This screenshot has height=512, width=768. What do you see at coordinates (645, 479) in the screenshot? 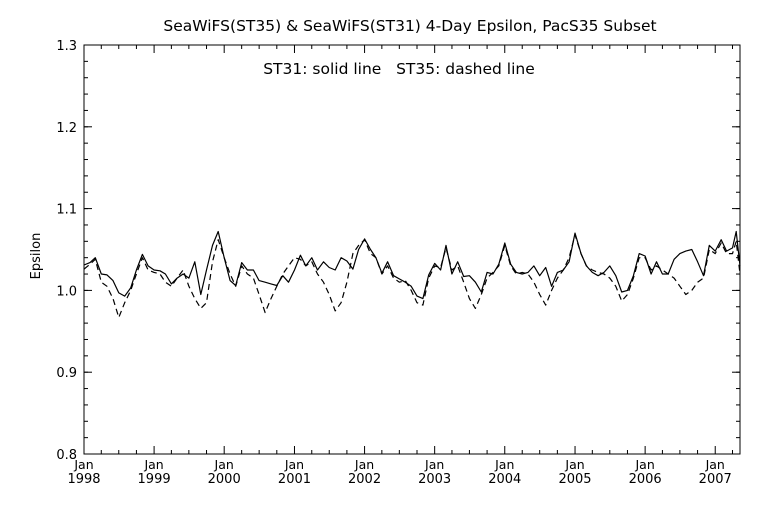
I see `x-tick-year-label: 2006` at bounding box center [645, 479].